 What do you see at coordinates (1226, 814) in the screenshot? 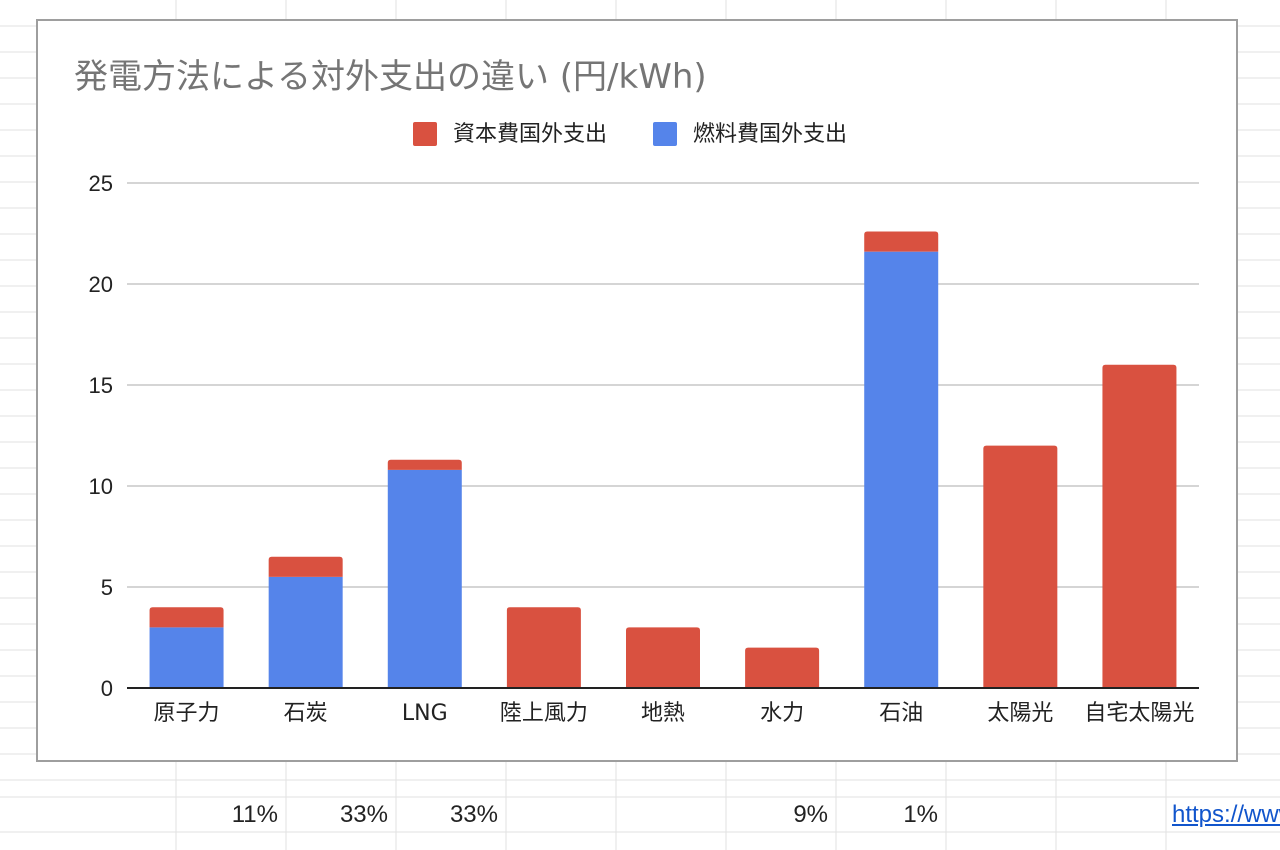
I see `link-cell: https://www` at bounding box center [1226, 814].